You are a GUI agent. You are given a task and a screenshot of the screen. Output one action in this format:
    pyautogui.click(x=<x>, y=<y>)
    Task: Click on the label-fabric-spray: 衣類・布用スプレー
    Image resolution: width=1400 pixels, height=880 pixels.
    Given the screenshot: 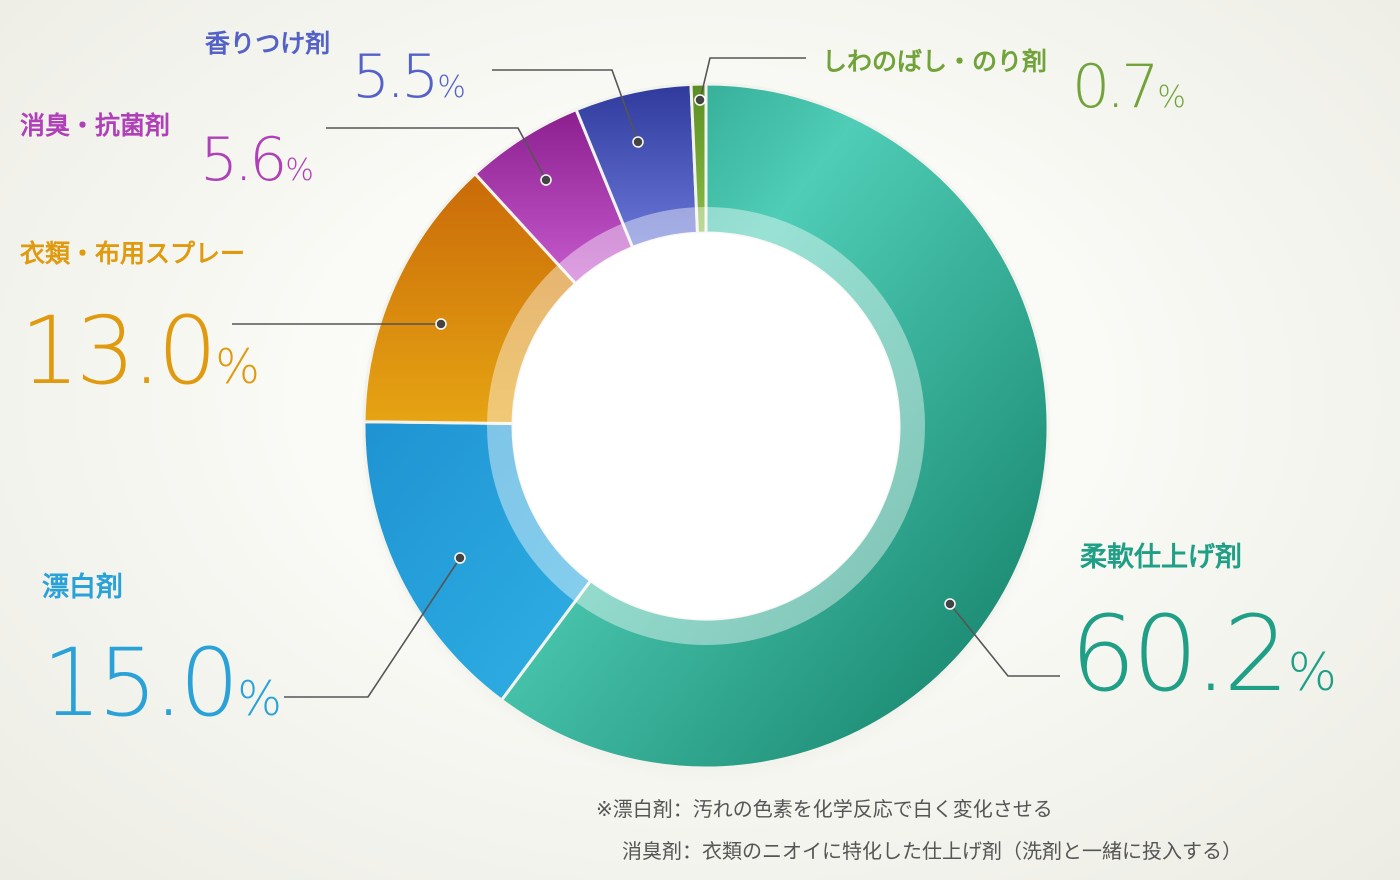 What is the action you would take?
    pyautogui.click(x=132, y=253)
    